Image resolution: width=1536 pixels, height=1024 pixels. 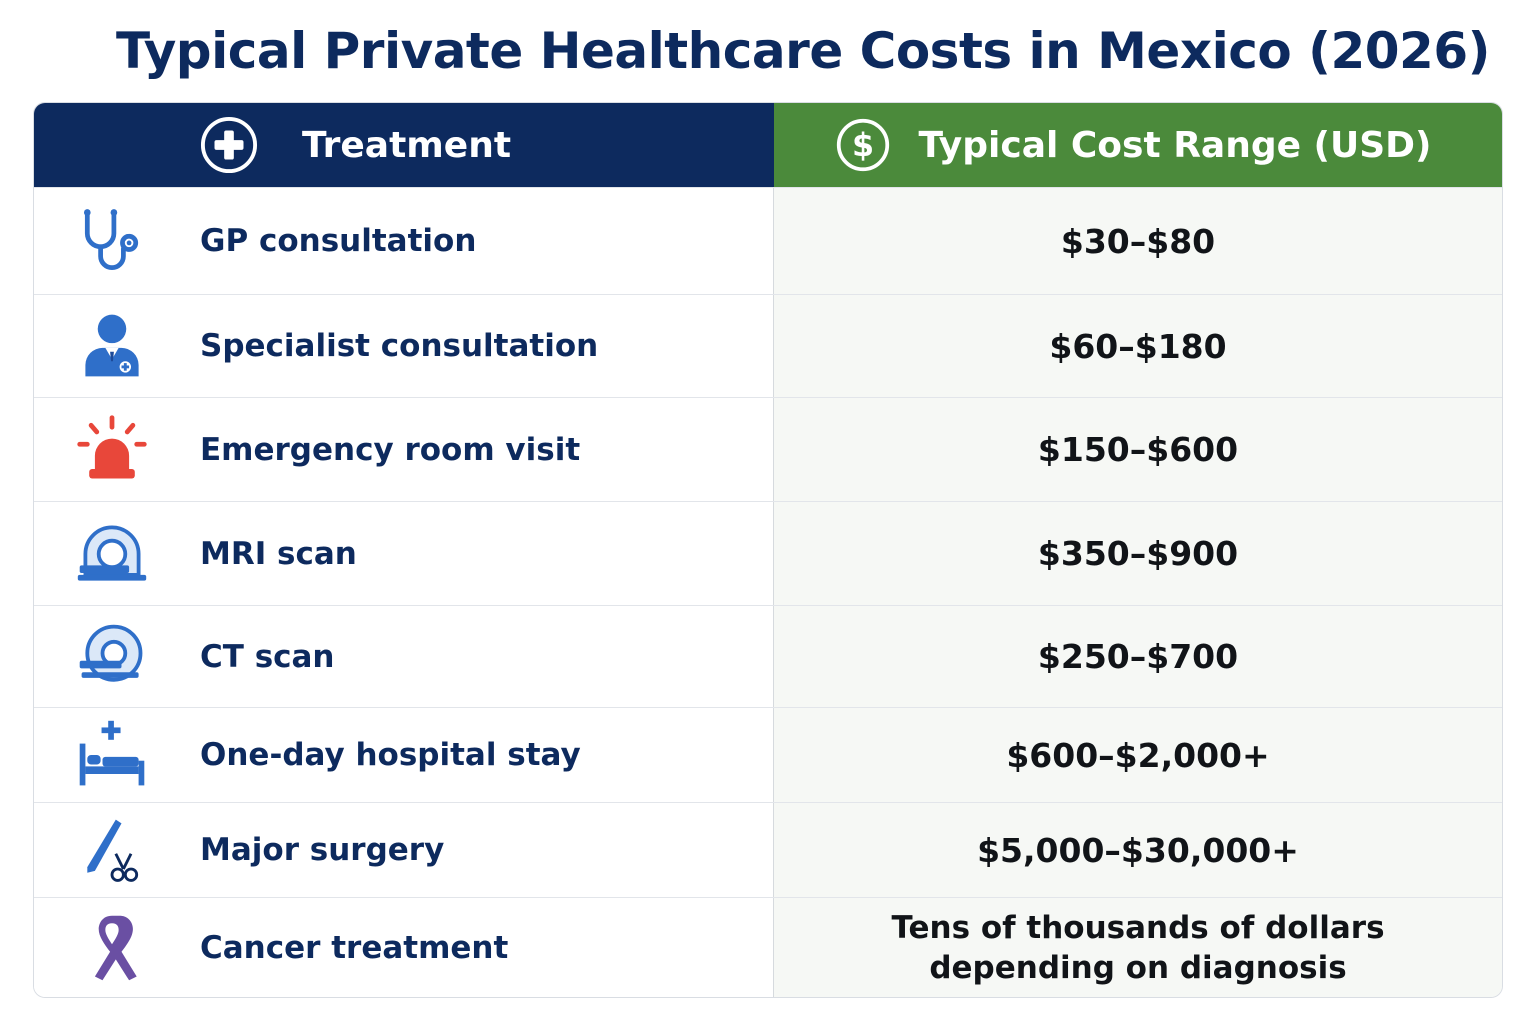 I want to click on cost-cell: $150–$600, so click(x=1138, y=449).